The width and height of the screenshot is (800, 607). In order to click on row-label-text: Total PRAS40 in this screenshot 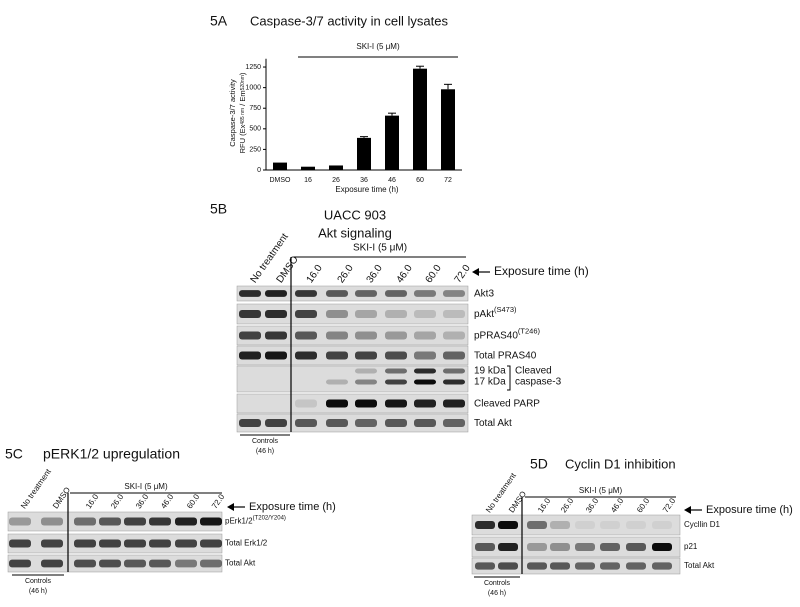, I will do `click(505, 355)`.